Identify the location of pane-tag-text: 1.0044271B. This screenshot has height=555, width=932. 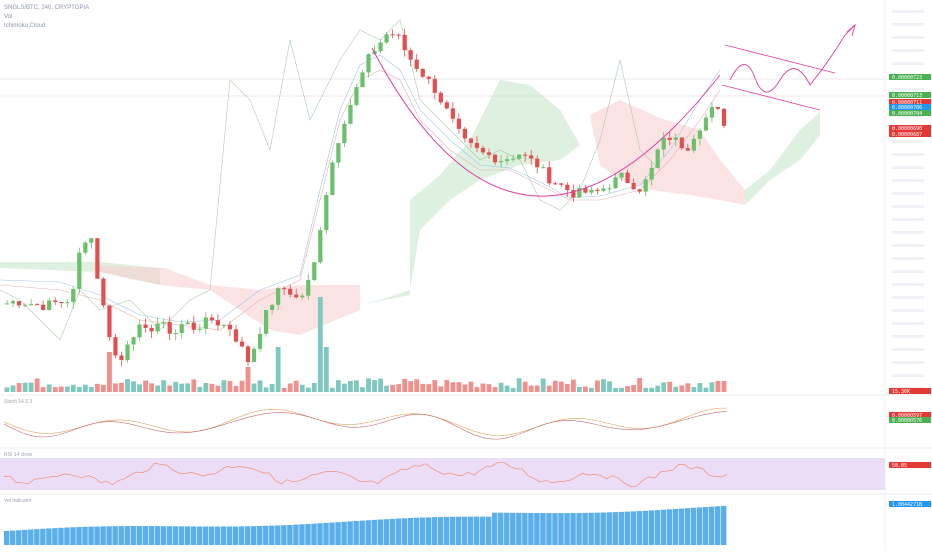
(907, 505).